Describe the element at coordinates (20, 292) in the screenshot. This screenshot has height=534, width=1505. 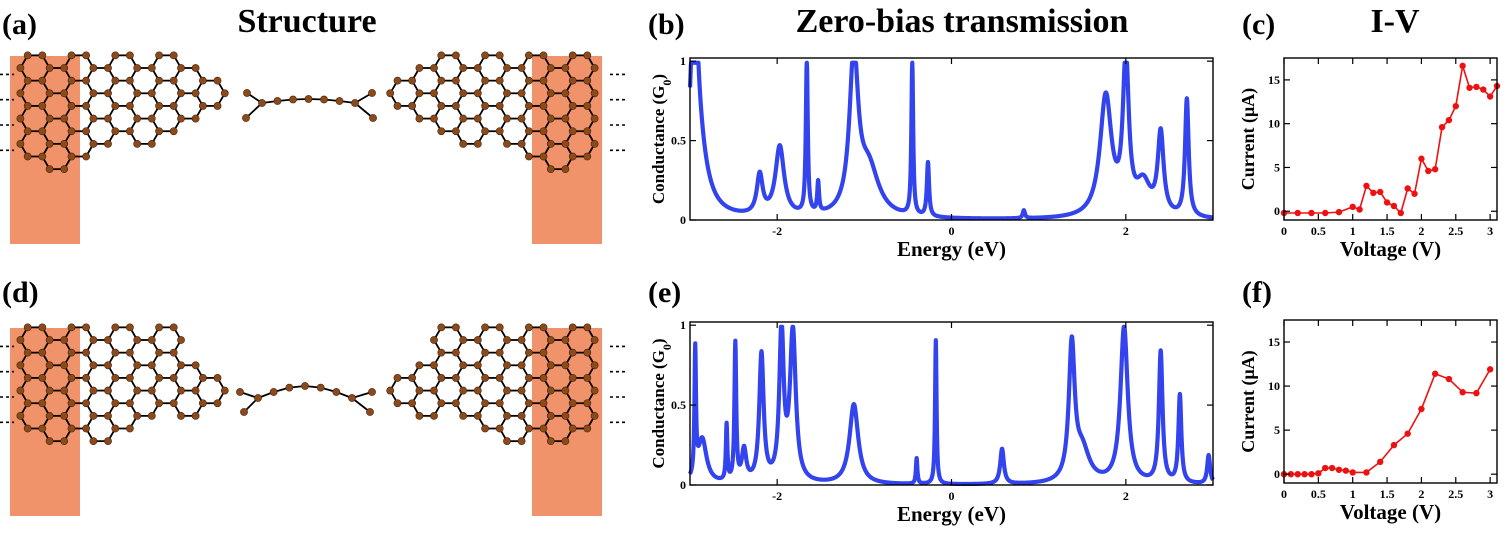
I see `panel-label-d: (d)` at that location.